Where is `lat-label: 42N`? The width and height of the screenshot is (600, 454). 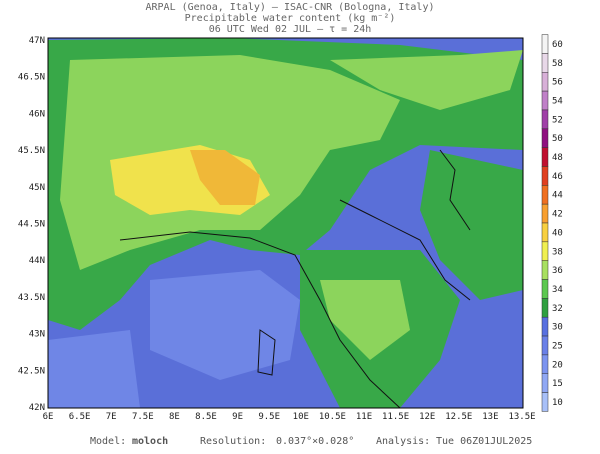
lat-label: 42N is located at coordinates (37, 408).